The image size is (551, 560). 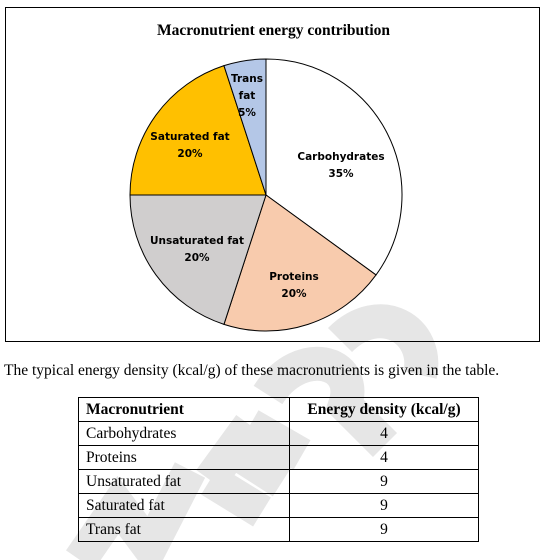 I want to click on table-row: Carbohydrates 4, so click(x=278, y=433).